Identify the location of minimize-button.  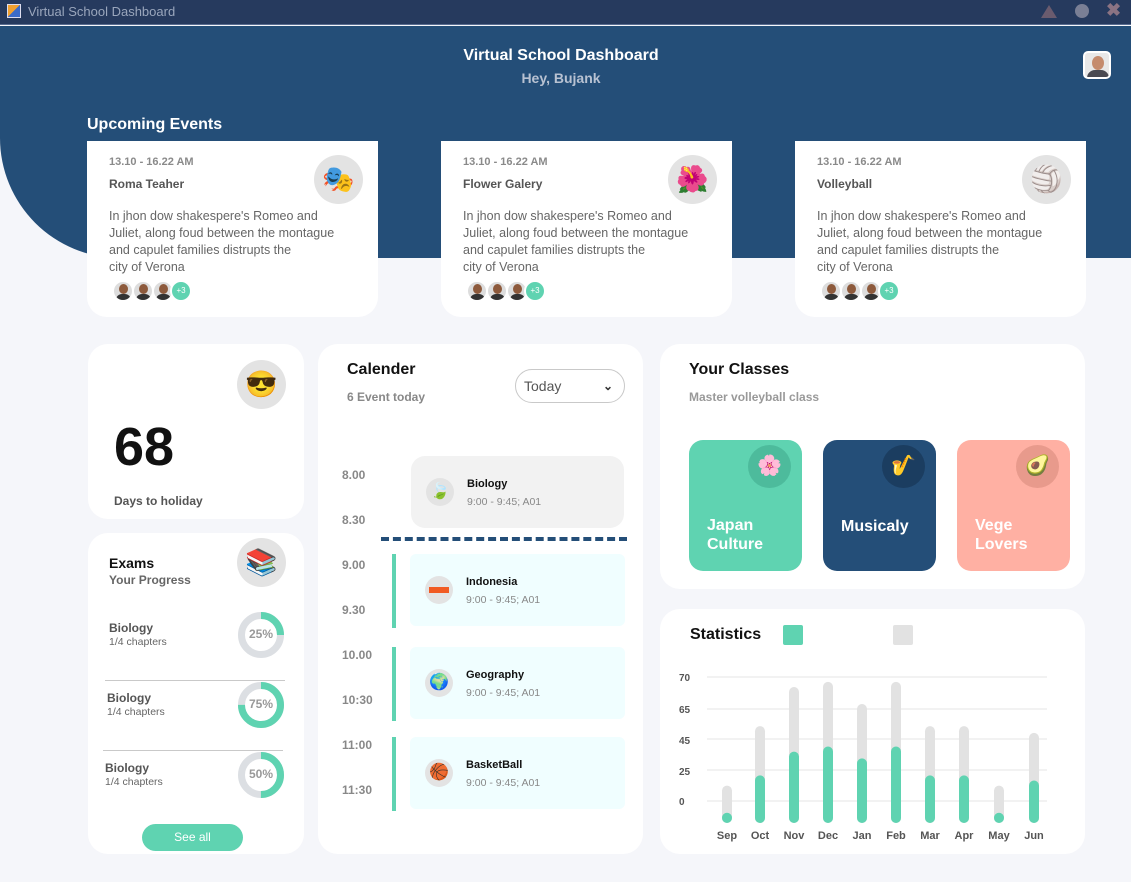
(1049, 11).